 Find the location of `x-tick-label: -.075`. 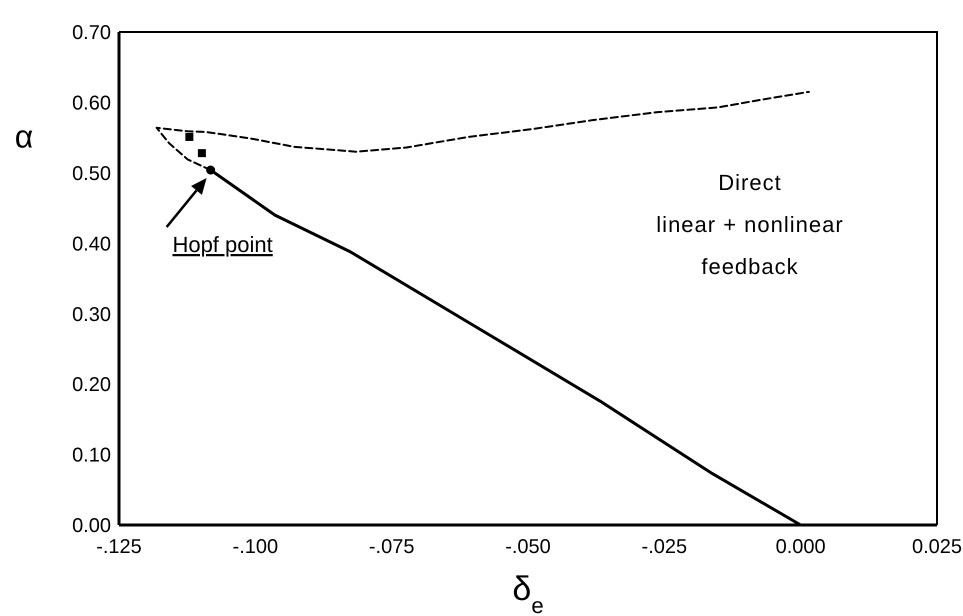

x-tick-label: -.075 is located at coordinates (391, 547).